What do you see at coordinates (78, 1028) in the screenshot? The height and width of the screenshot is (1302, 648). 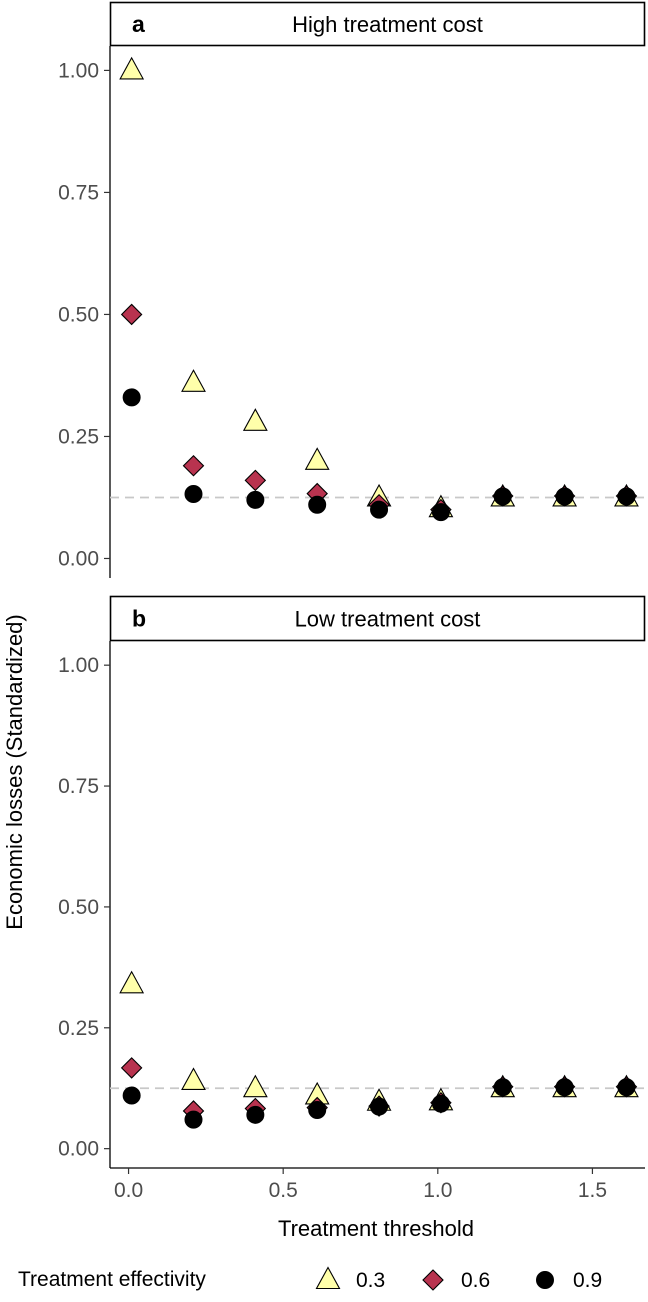 I see `panel-b-y-tick-label: 0.25` at bounding box center [78, 1028].